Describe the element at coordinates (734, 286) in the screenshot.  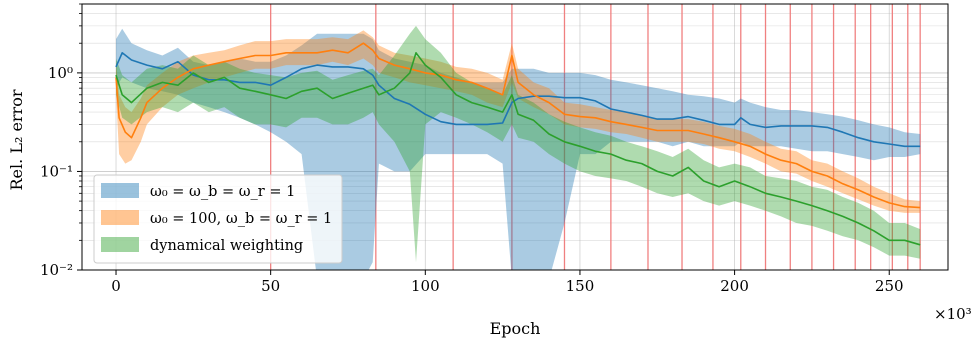
I see `x-tick-label-4: 200` at that location.